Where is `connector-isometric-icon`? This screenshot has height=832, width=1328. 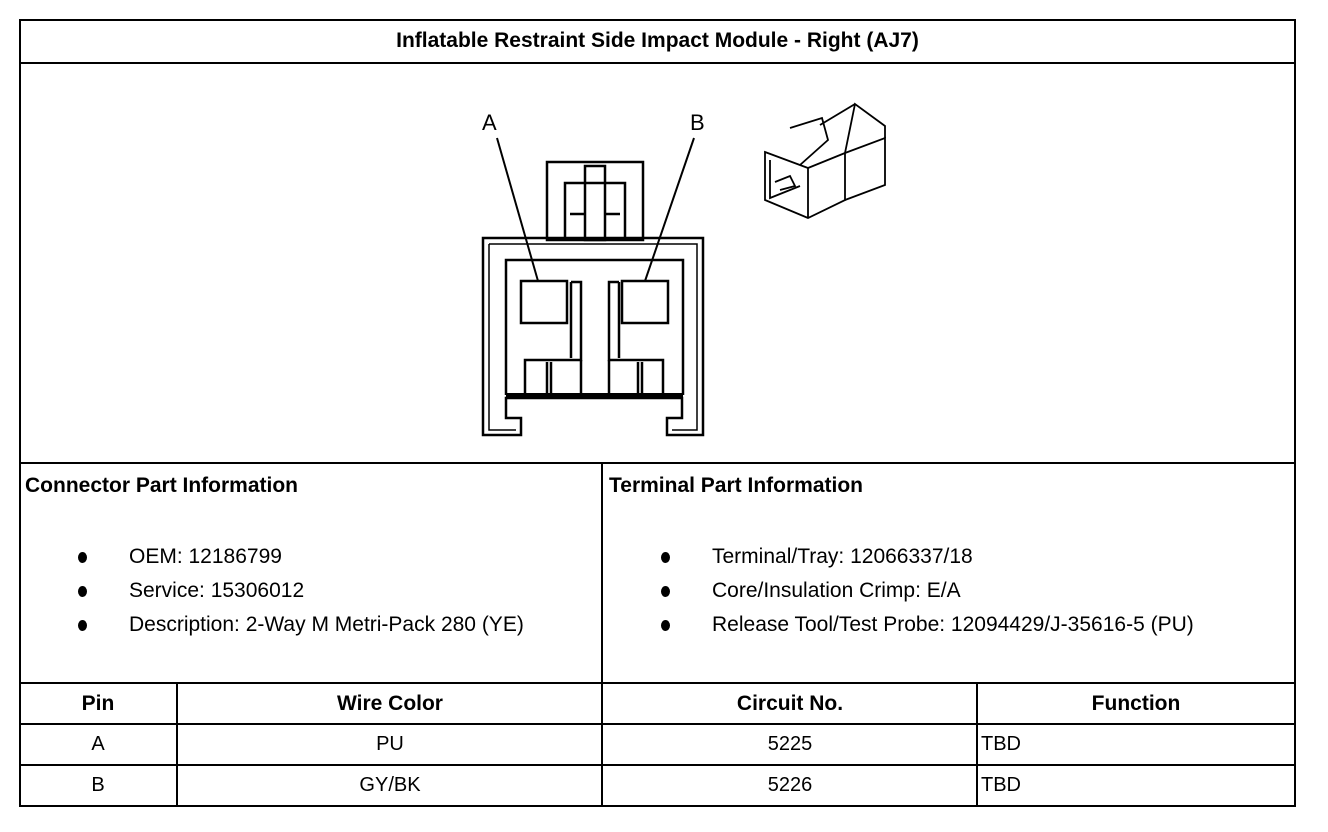
connector-isometric-icon is located at coordinates (825, 160).